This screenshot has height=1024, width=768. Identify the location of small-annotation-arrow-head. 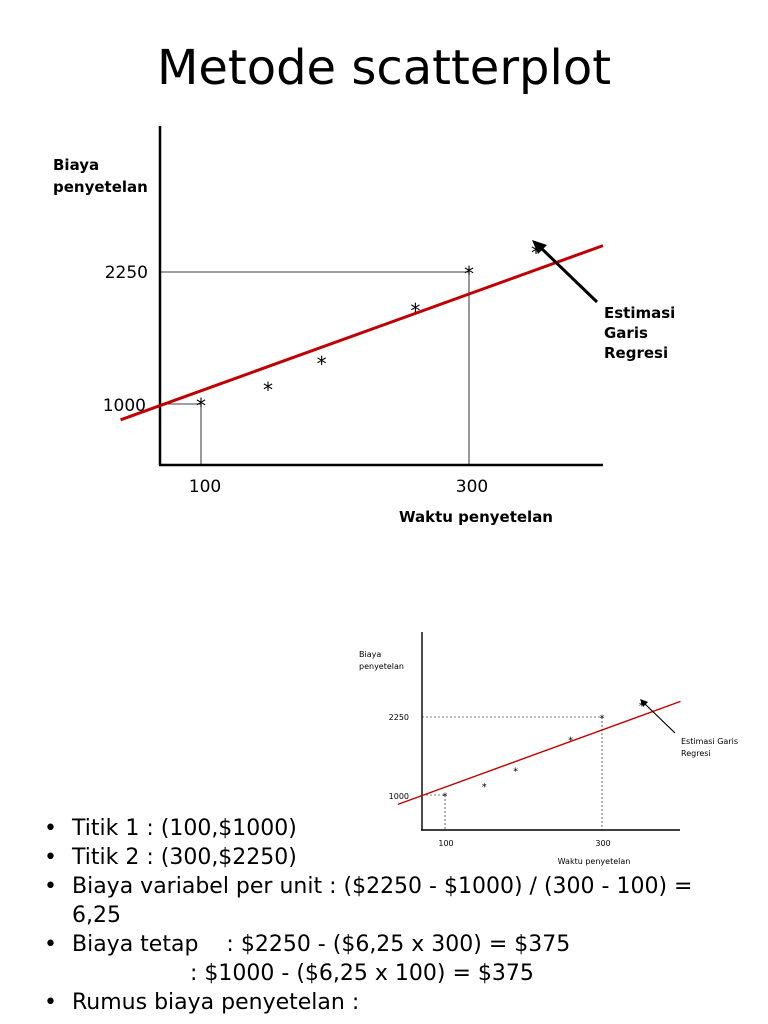
(644, 703).